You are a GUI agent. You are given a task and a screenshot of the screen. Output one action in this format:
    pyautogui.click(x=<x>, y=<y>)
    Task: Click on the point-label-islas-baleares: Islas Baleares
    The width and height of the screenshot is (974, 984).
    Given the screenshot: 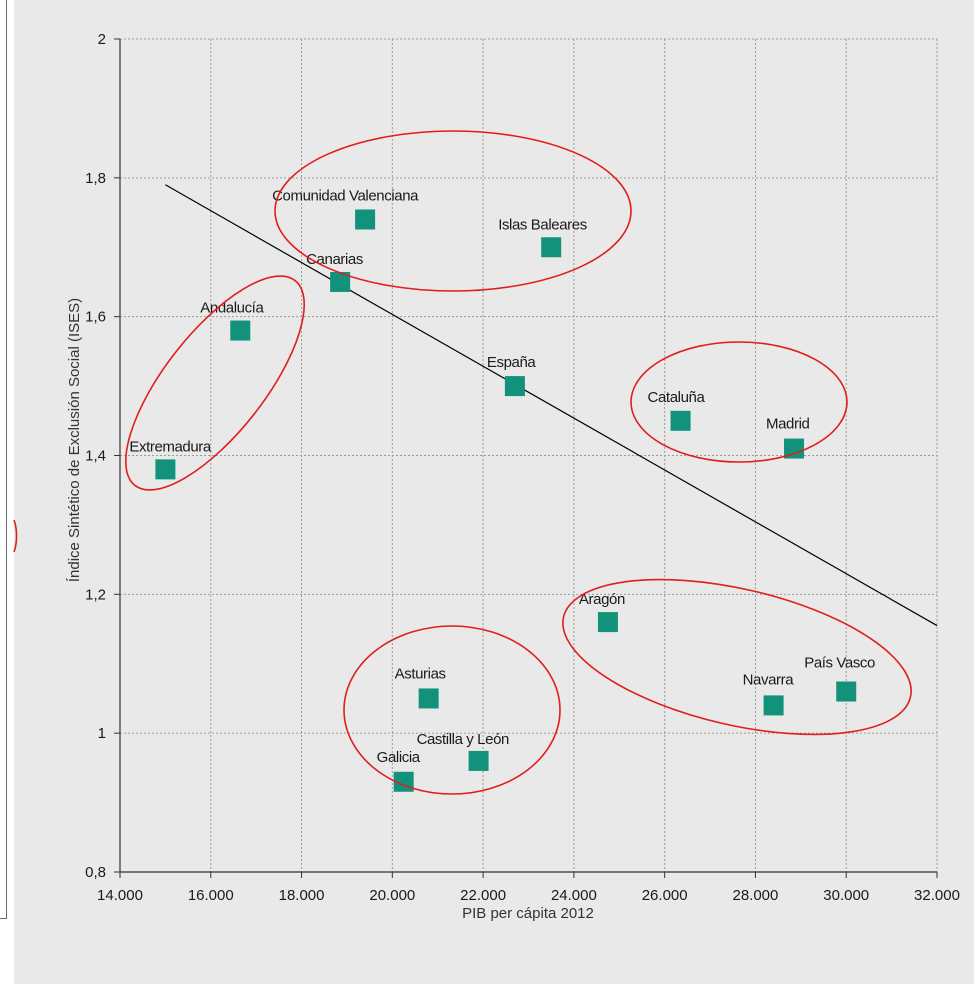 What is the action you would take?
    pyautogui.click(x=542, y=224)
    